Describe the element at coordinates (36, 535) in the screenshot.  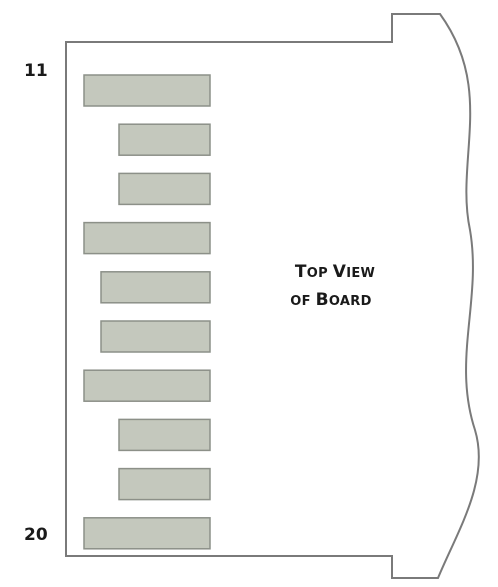
I see `pin-label-20: 20` at that location.